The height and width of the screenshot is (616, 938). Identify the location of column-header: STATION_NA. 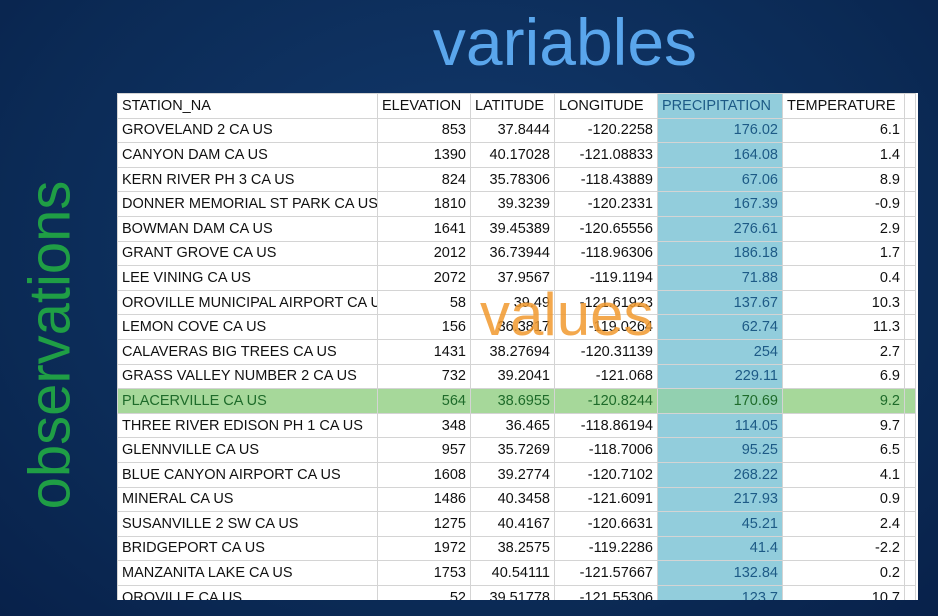
(247, 106).